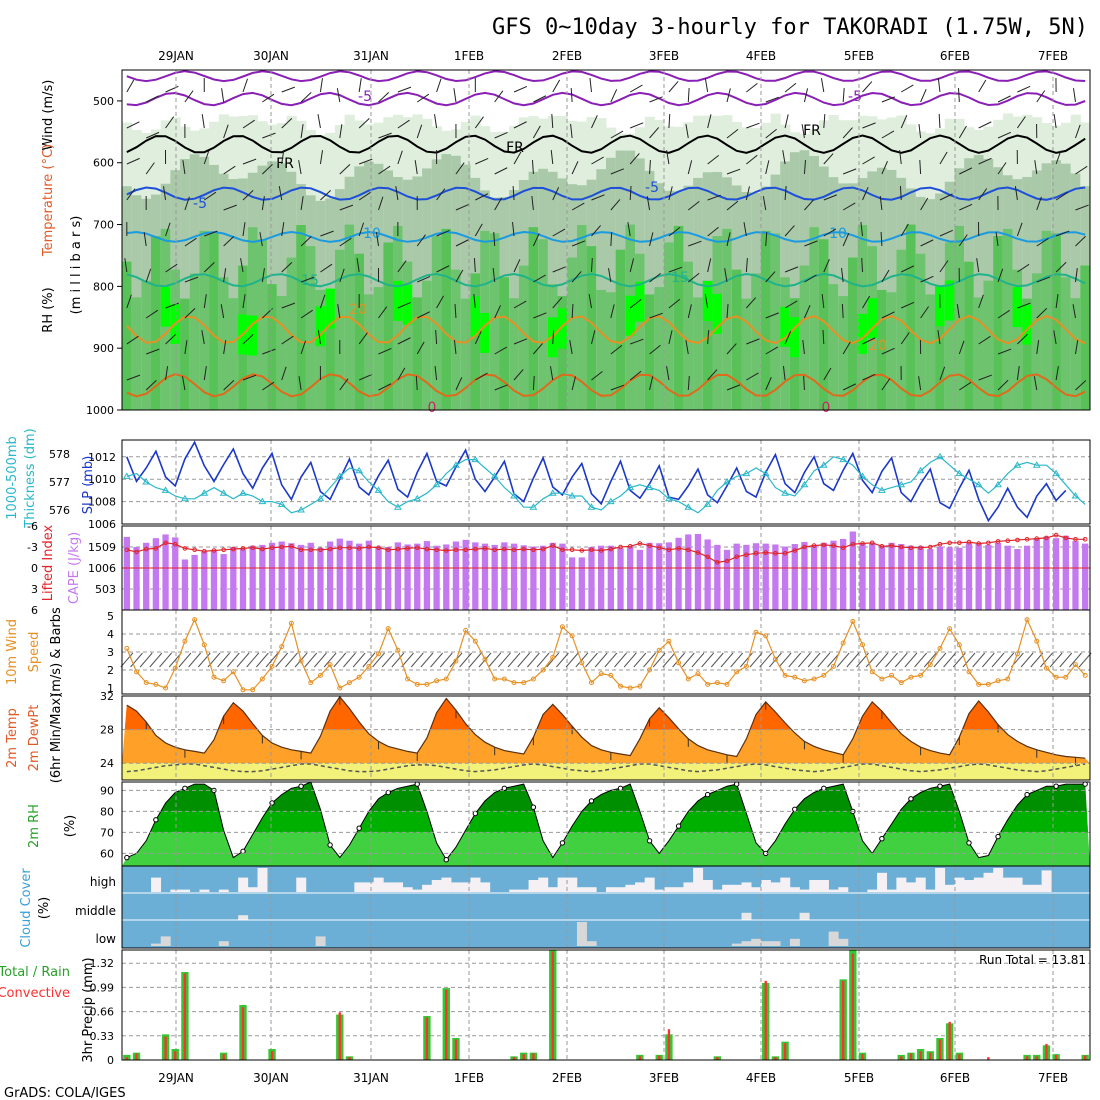  I want to click on cloud-axis-label-2: (%), so click(44, 908).